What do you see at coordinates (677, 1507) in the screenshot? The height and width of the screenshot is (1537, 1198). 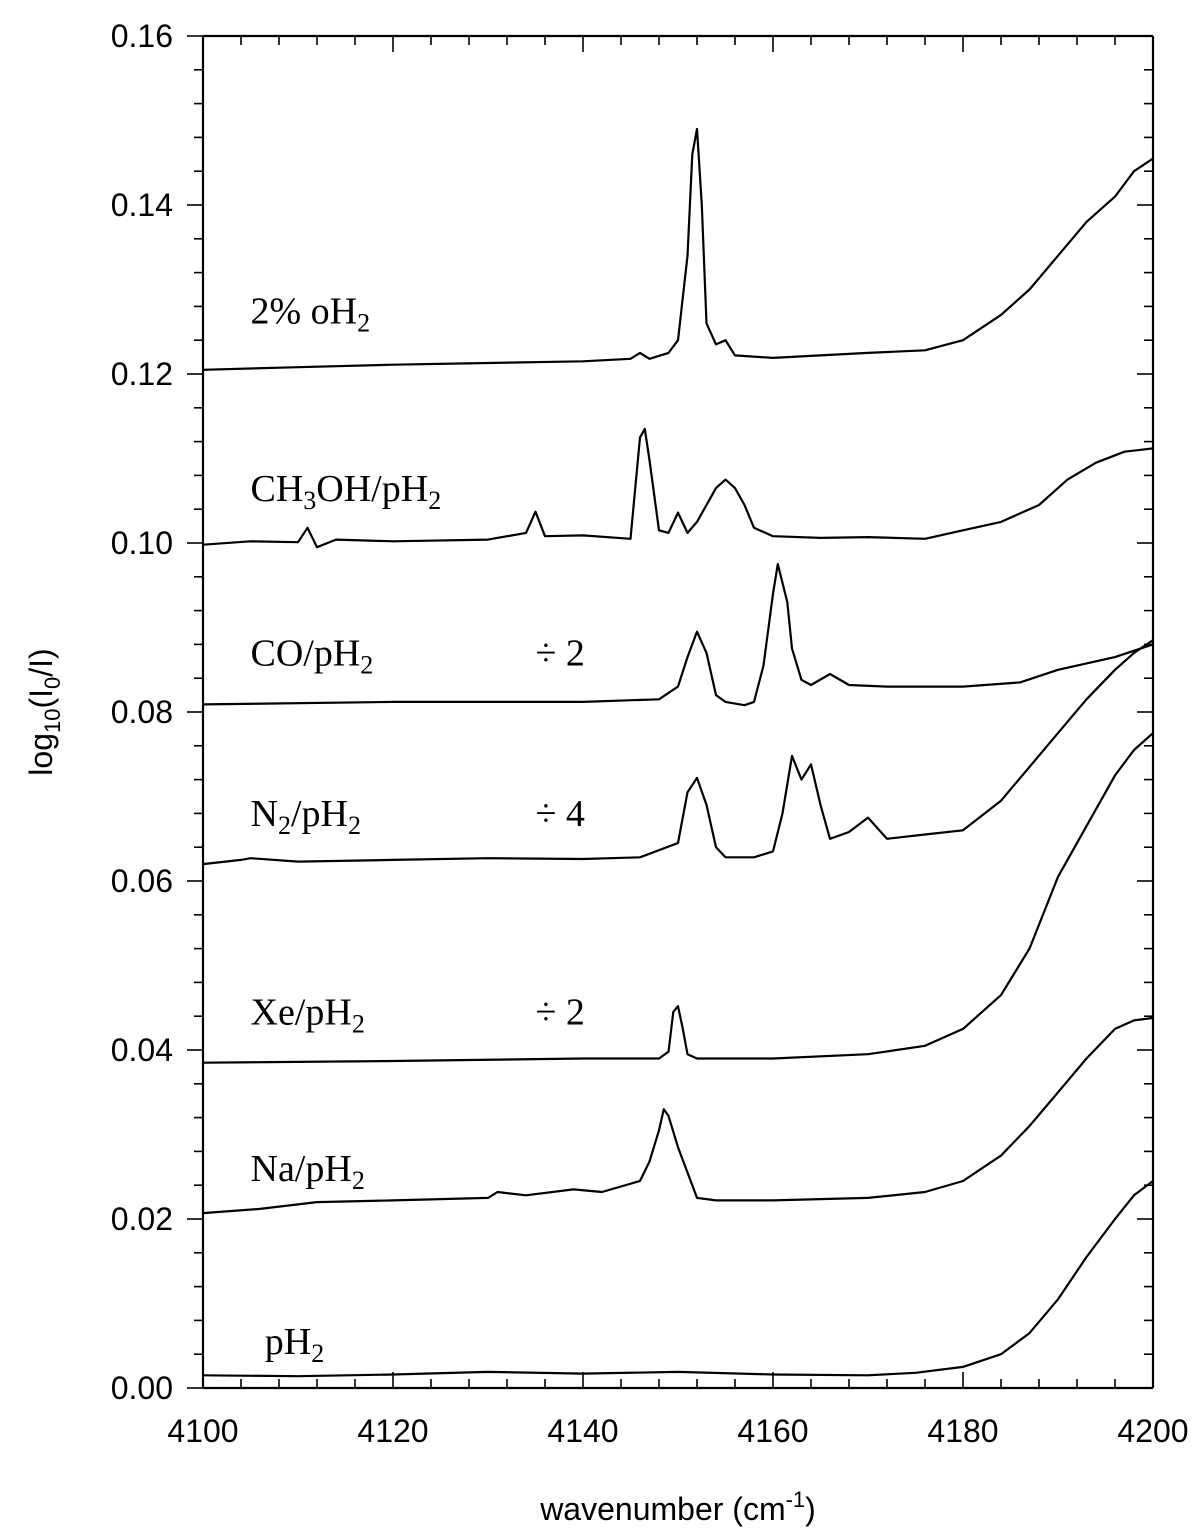 I see `x-axis-title: wavenumber (cm-1)` at bounding box center [677, 1507].